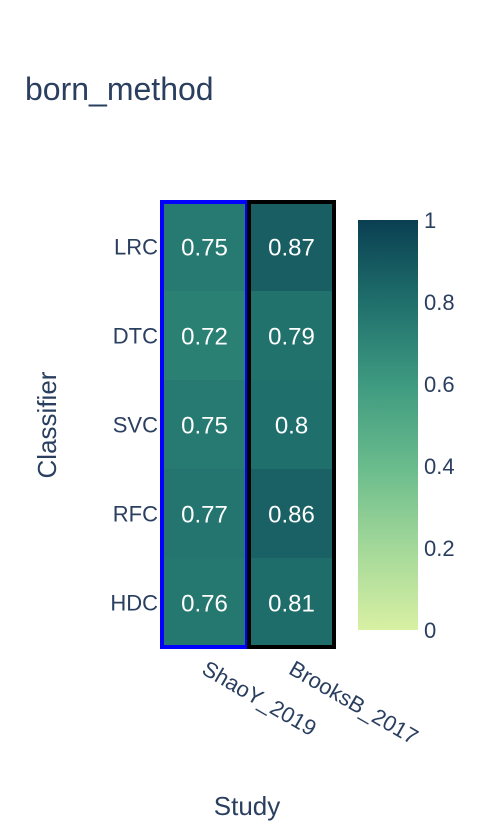 This screenshot has height=840, width=500. Describe the element at coordinates (134, 603) in the screenshot. I see `y-tick-label: HDC` at that location.